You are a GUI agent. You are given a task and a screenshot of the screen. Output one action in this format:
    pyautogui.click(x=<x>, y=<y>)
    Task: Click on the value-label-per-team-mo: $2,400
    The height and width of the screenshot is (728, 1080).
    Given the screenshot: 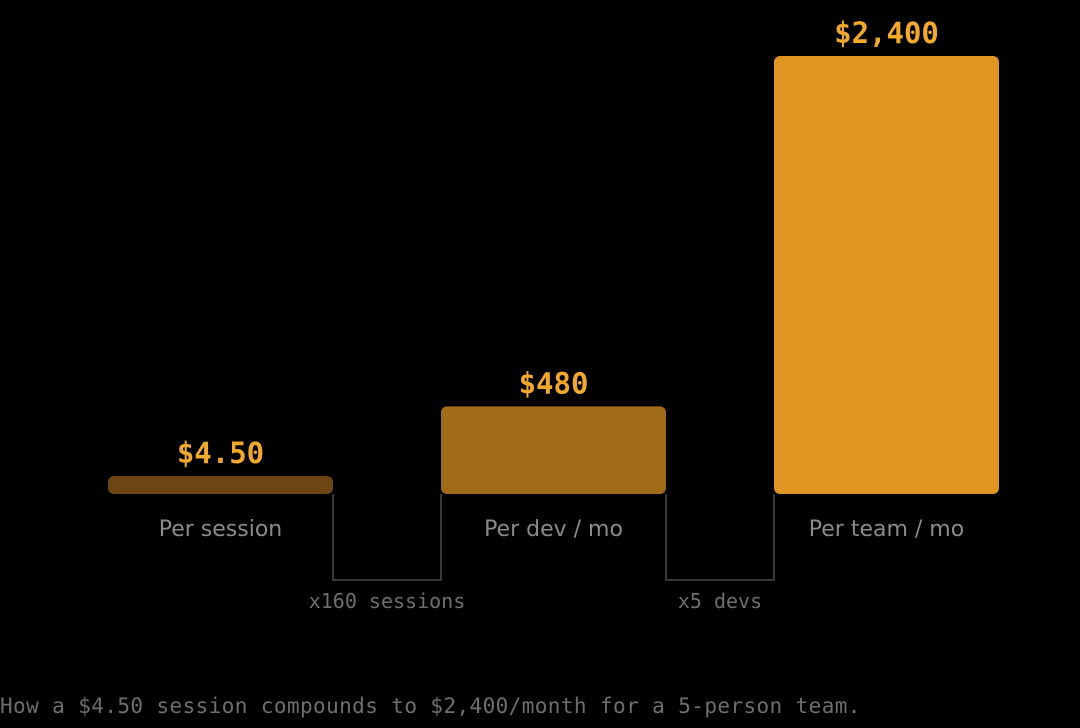 What is the action you would take?
    pyautogui.click(x=886, y=33)
    